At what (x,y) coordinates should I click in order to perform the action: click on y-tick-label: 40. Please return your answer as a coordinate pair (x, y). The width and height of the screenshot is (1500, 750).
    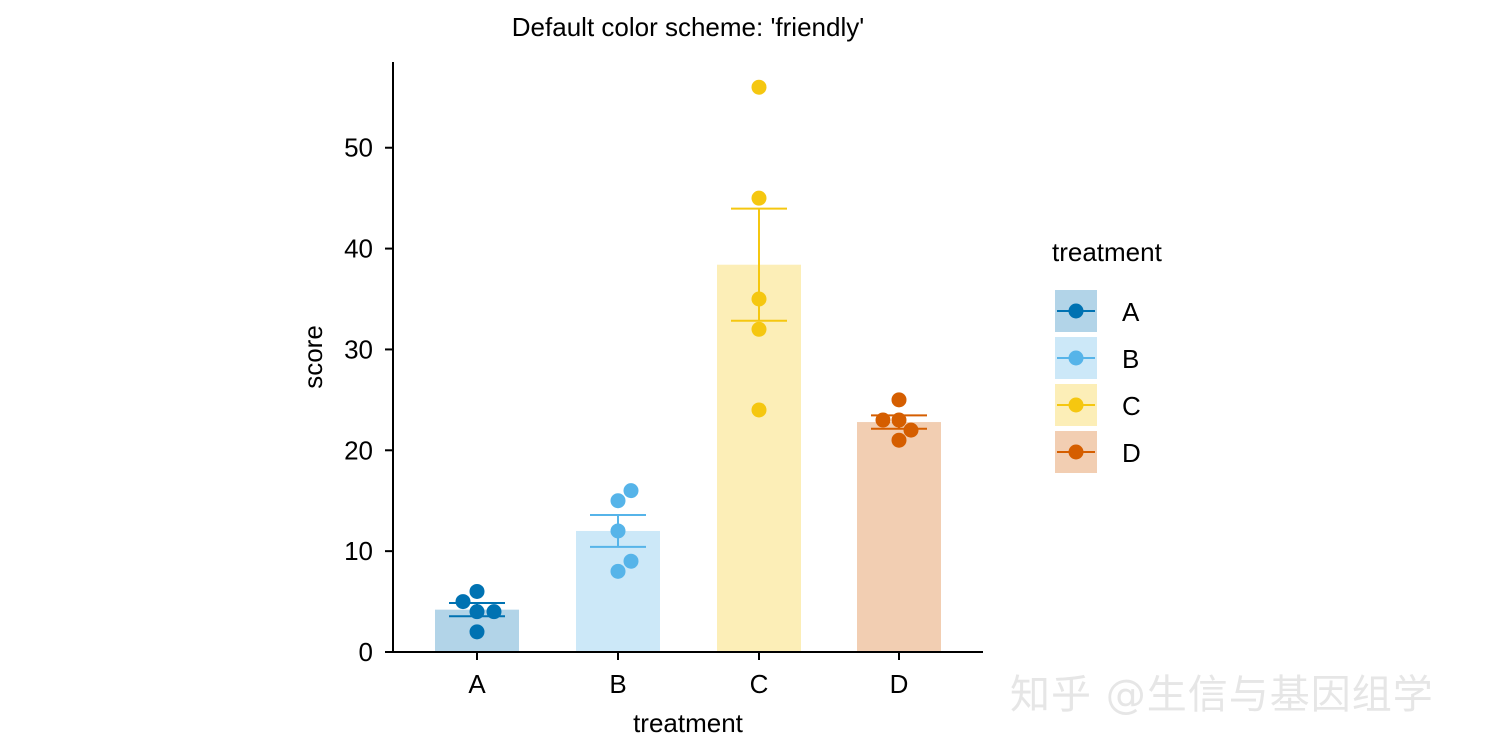
    Looking at the image, I should click on (358, 249).